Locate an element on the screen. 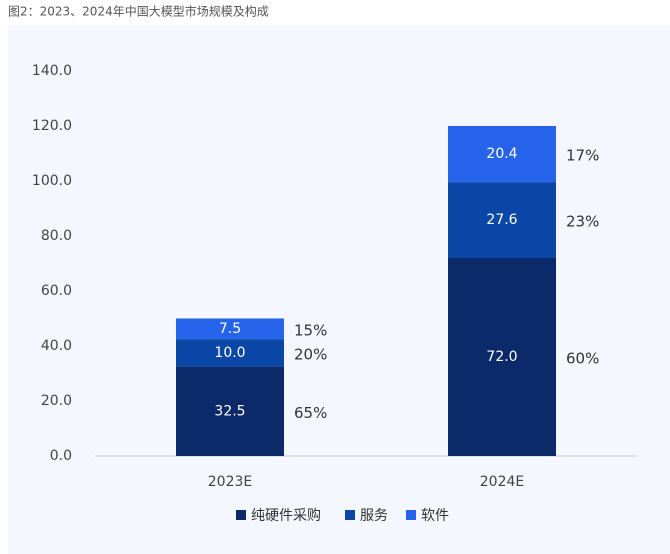  value-label: 72.0 is located at coordinates (501, 357).